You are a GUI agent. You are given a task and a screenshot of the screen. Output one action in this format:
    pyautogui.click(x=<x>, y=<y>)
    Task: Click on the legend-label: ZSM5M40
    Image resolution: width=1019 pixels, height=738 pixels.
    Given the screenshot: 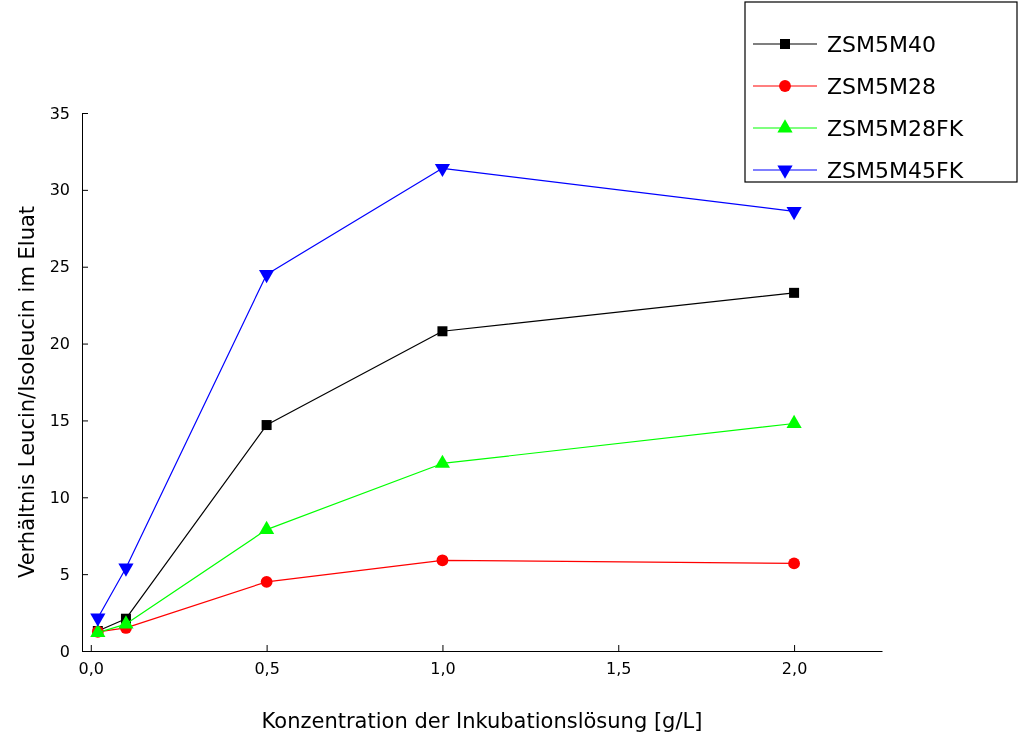 What is the action you would take?
    pyautogui.click(x=881, y=44)
    